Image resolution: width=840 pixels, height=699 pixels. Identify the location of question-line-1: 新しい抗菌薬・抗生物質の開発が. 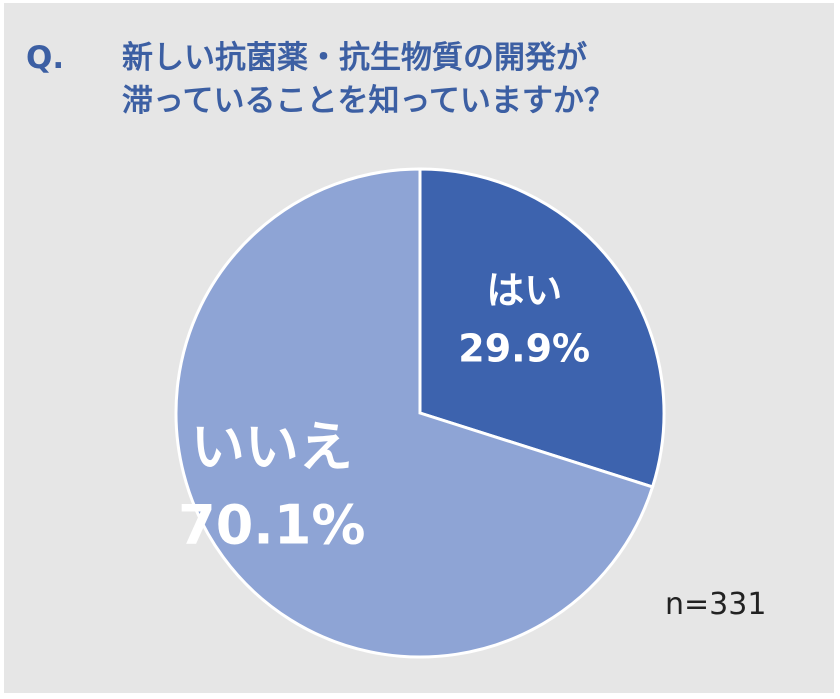
(354, 58).